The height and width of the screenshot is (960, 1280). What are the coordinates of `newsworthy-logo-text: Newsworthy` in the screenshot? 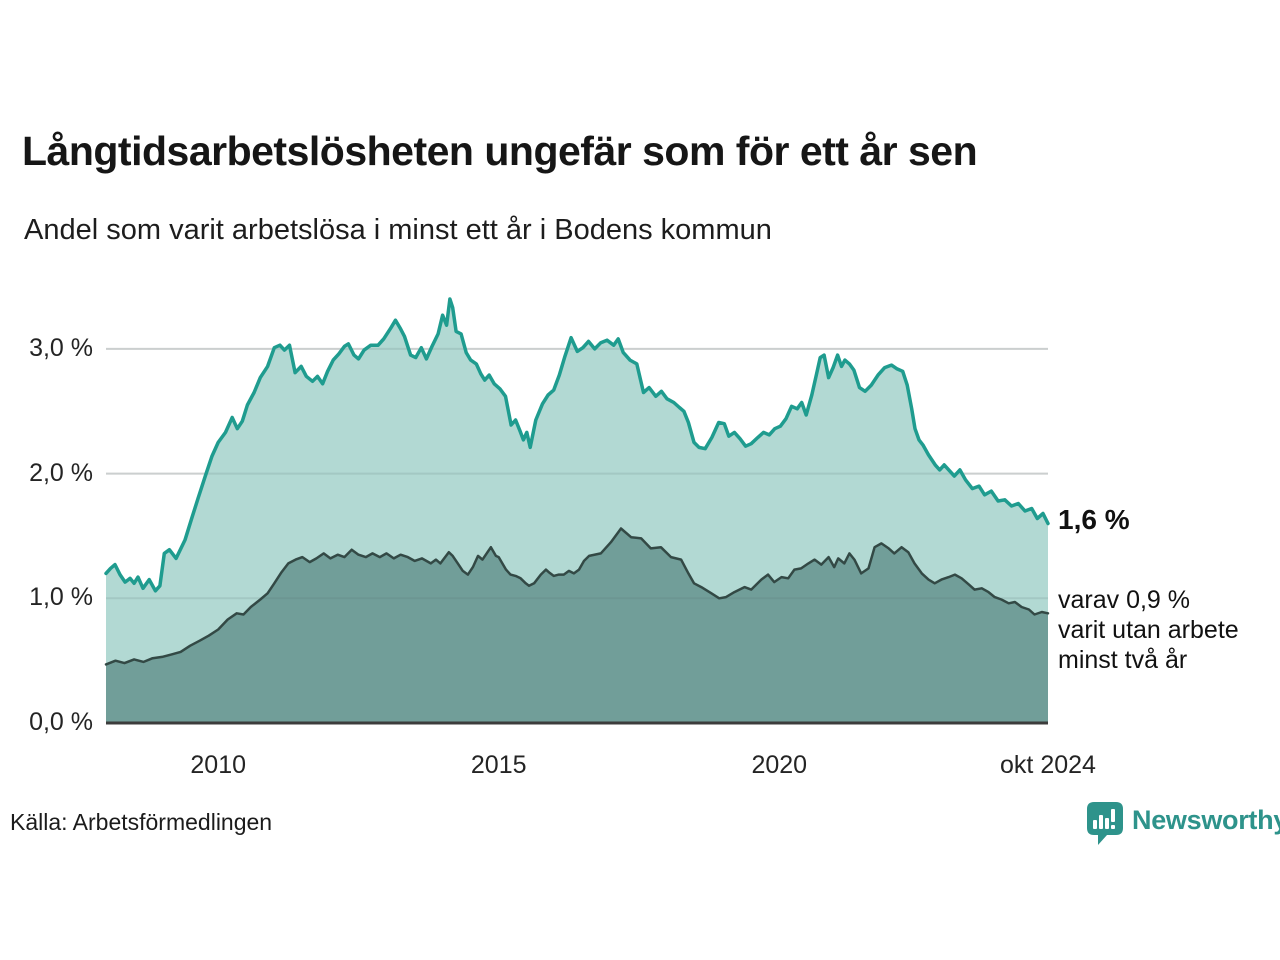 It's located at (1206, 820).